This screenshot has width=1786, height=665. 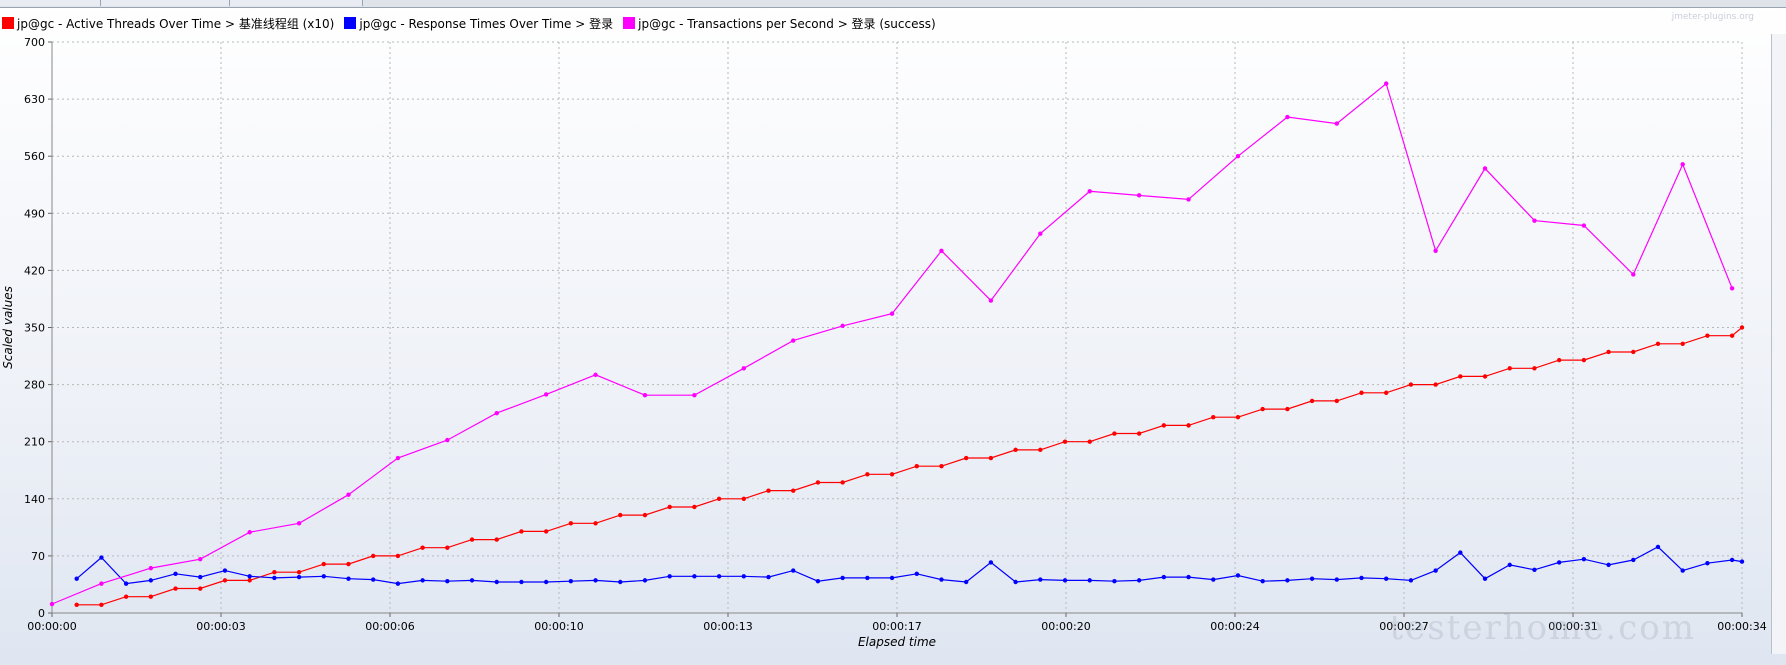 What do you see at coordinates (389, 626) in the screenshot?
I see `x-tick-label: 00:00:06` at bounding box center [389, 626].